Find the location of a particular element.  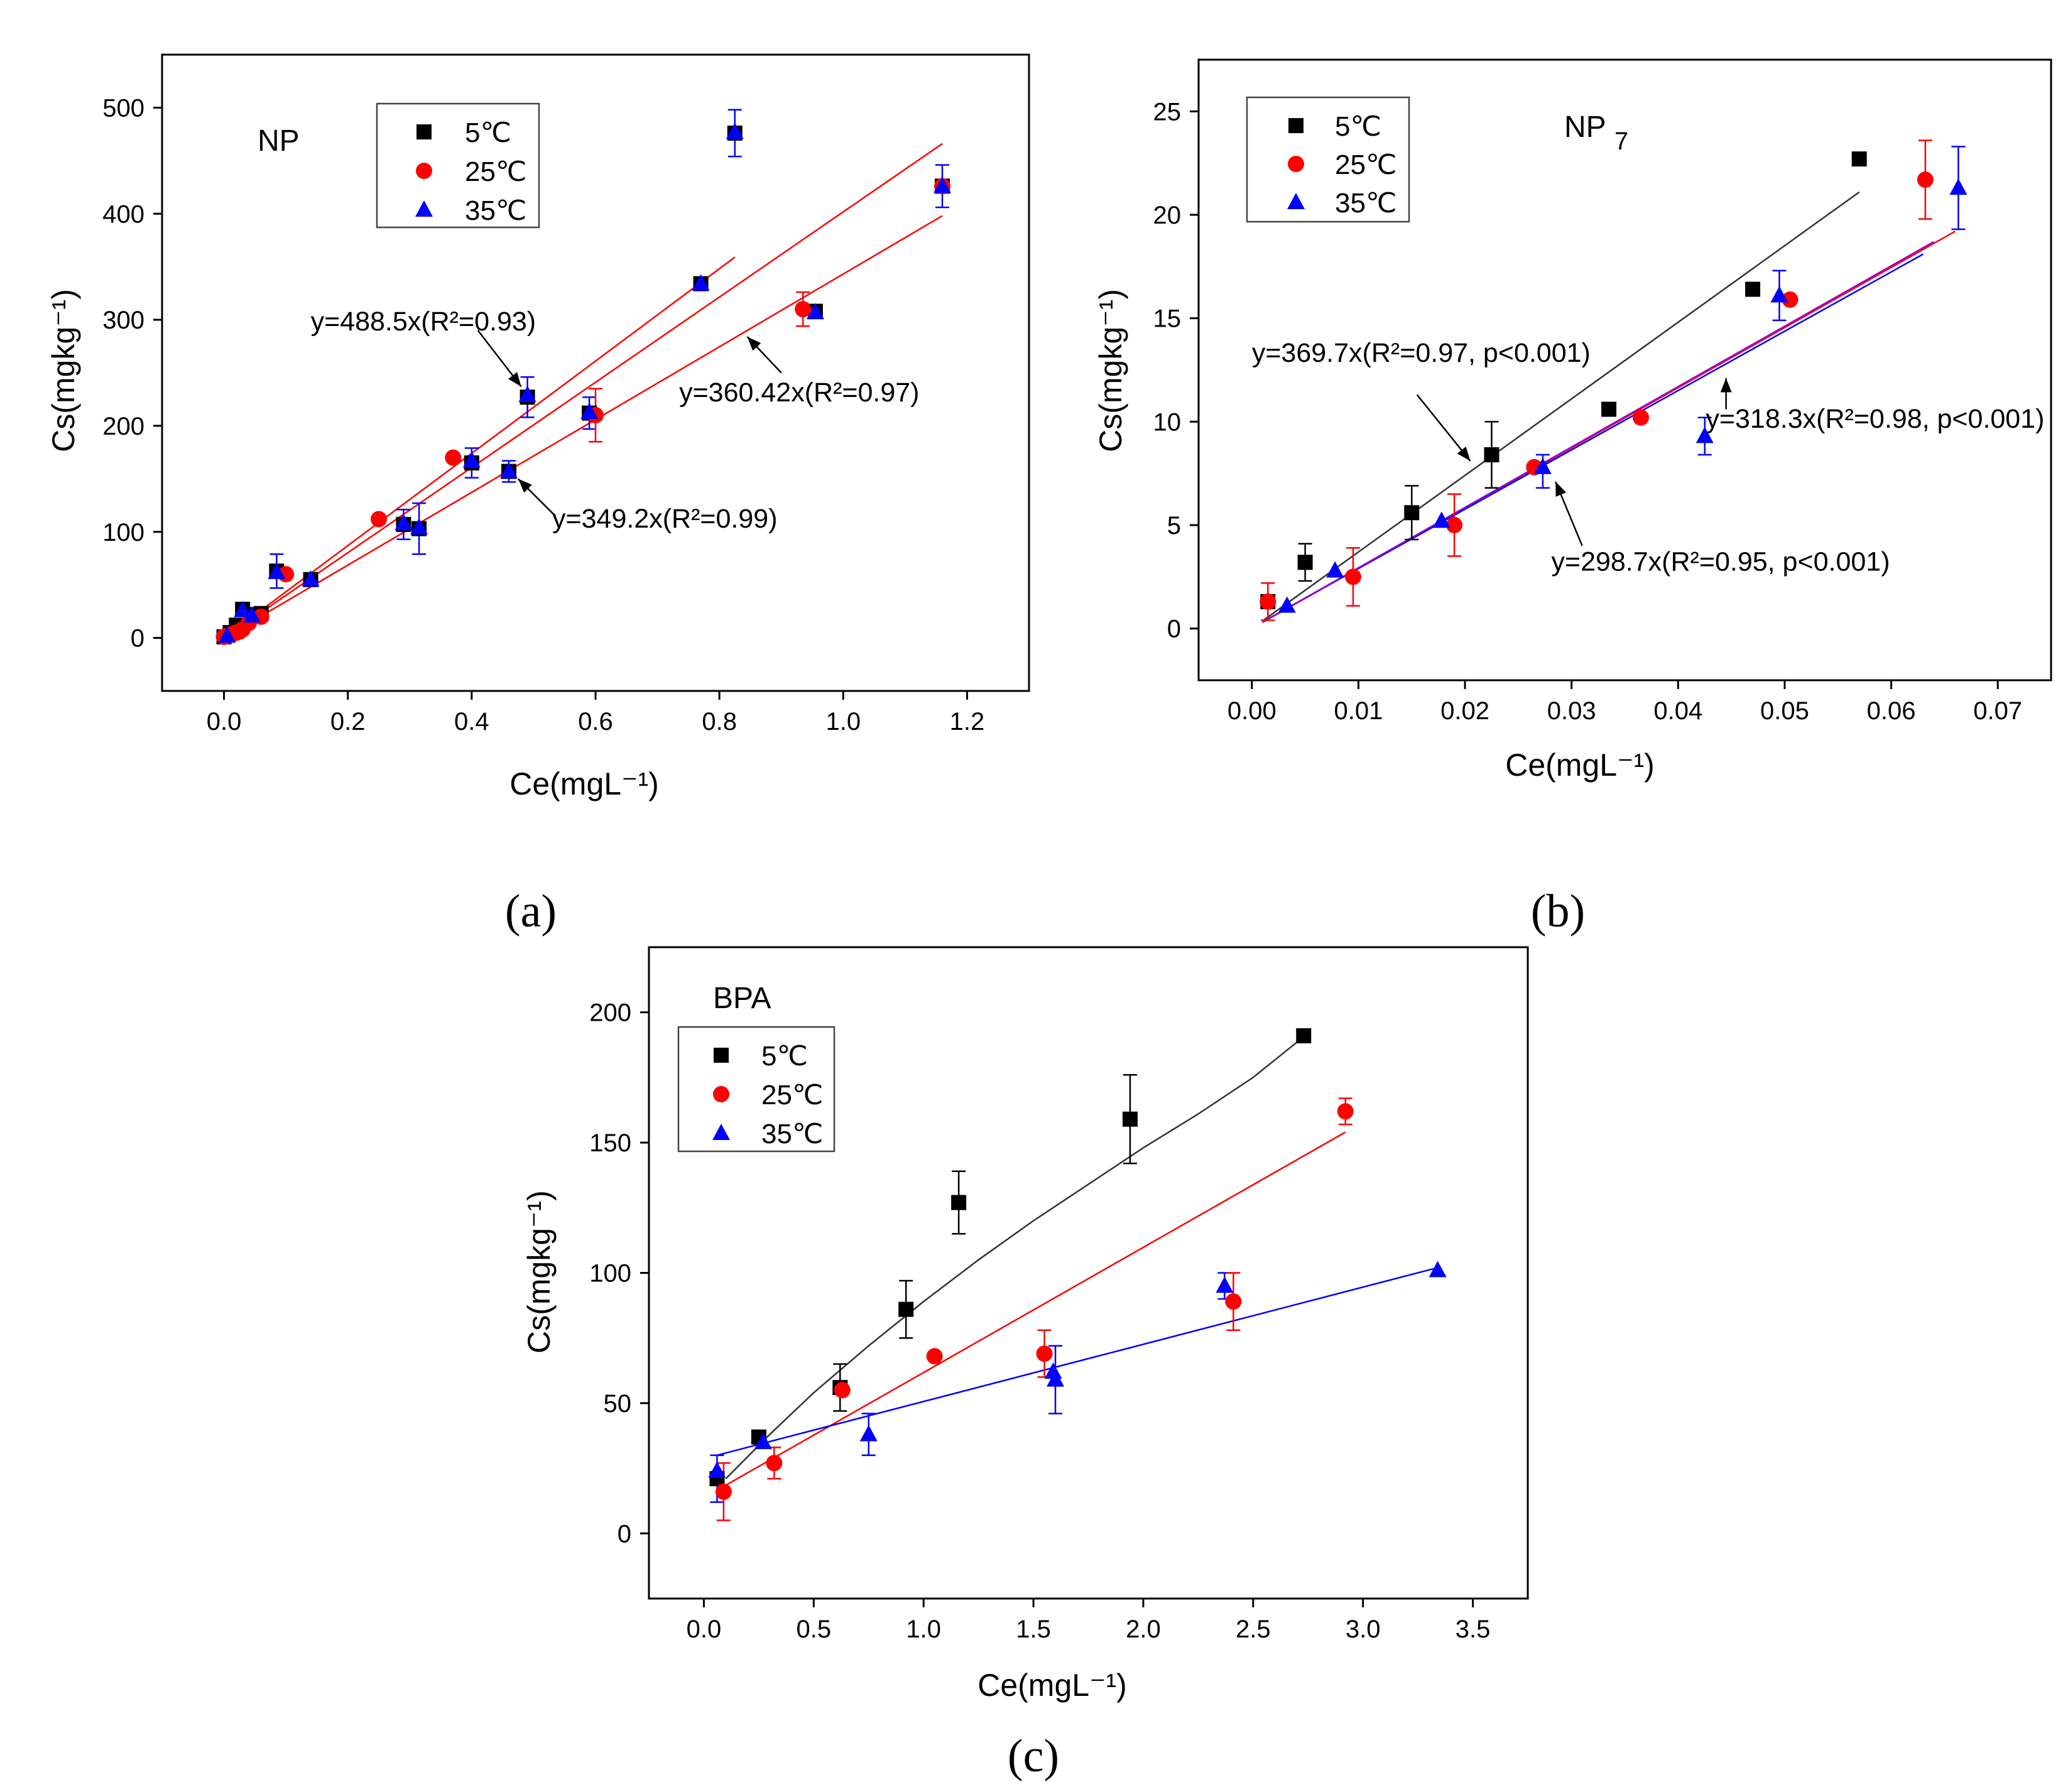

fit-equation-label: y=488.5x(R²=0.93) is located at coordinates (423, 322).